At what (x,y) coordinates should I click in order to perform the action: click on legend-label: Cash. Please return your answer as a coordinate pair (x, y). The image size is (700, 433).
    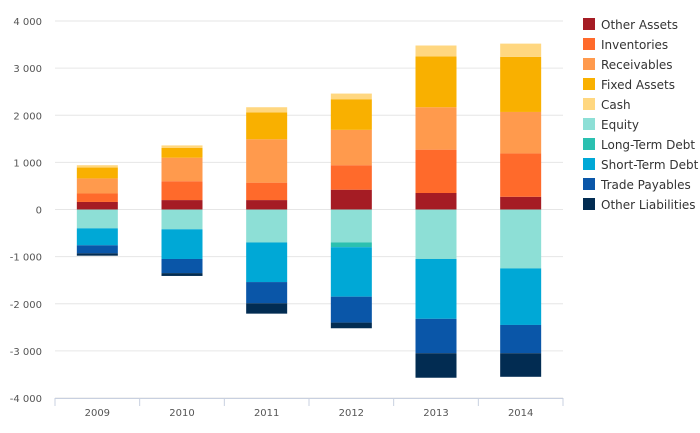
    Looking at the image, I should click on (616, 105).